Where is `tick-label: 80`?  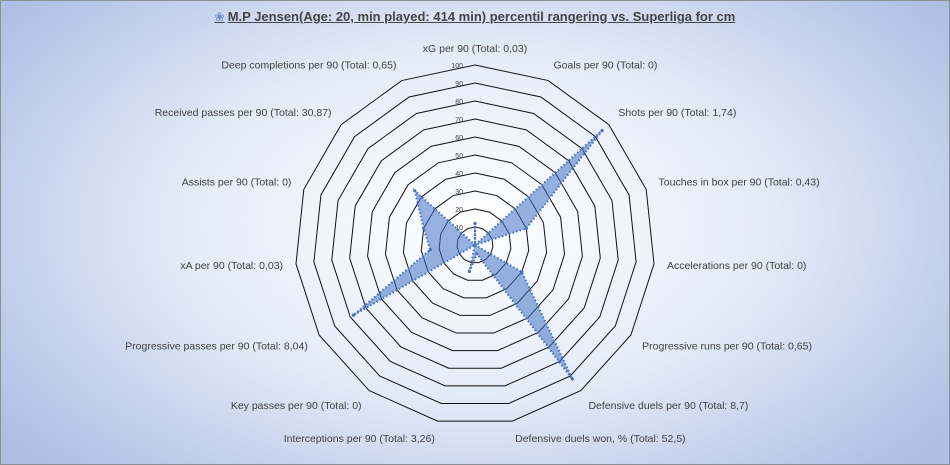
tick-label: 80 is located at coordinates (459, 102).